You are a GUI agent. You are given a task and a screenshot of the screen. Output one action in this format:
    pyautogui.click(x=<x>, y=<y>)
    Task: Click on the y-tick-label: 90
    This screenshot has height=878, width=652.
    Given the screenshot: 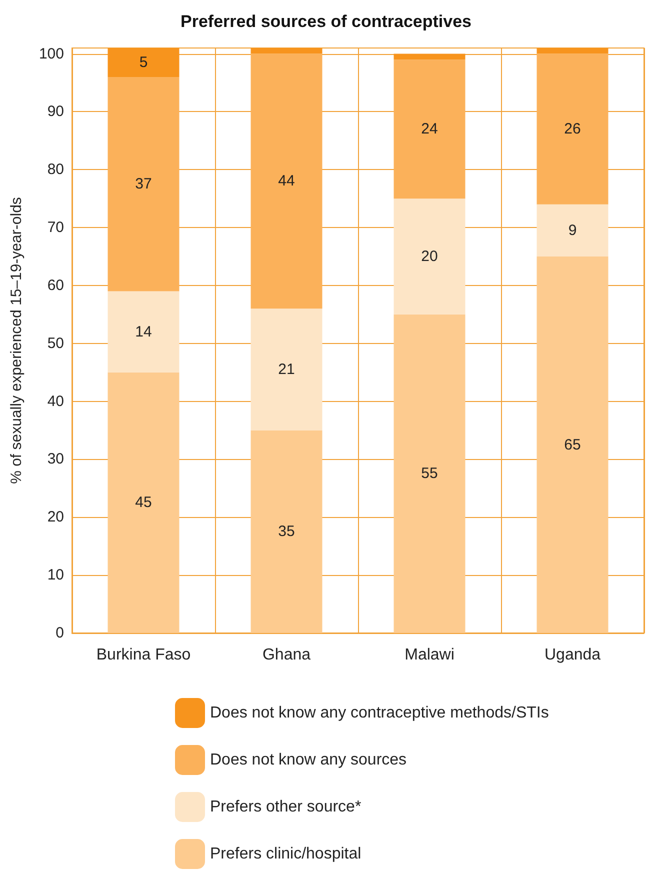 What is the action you would take?
    pyautogui.click(x=55, y=111)
    